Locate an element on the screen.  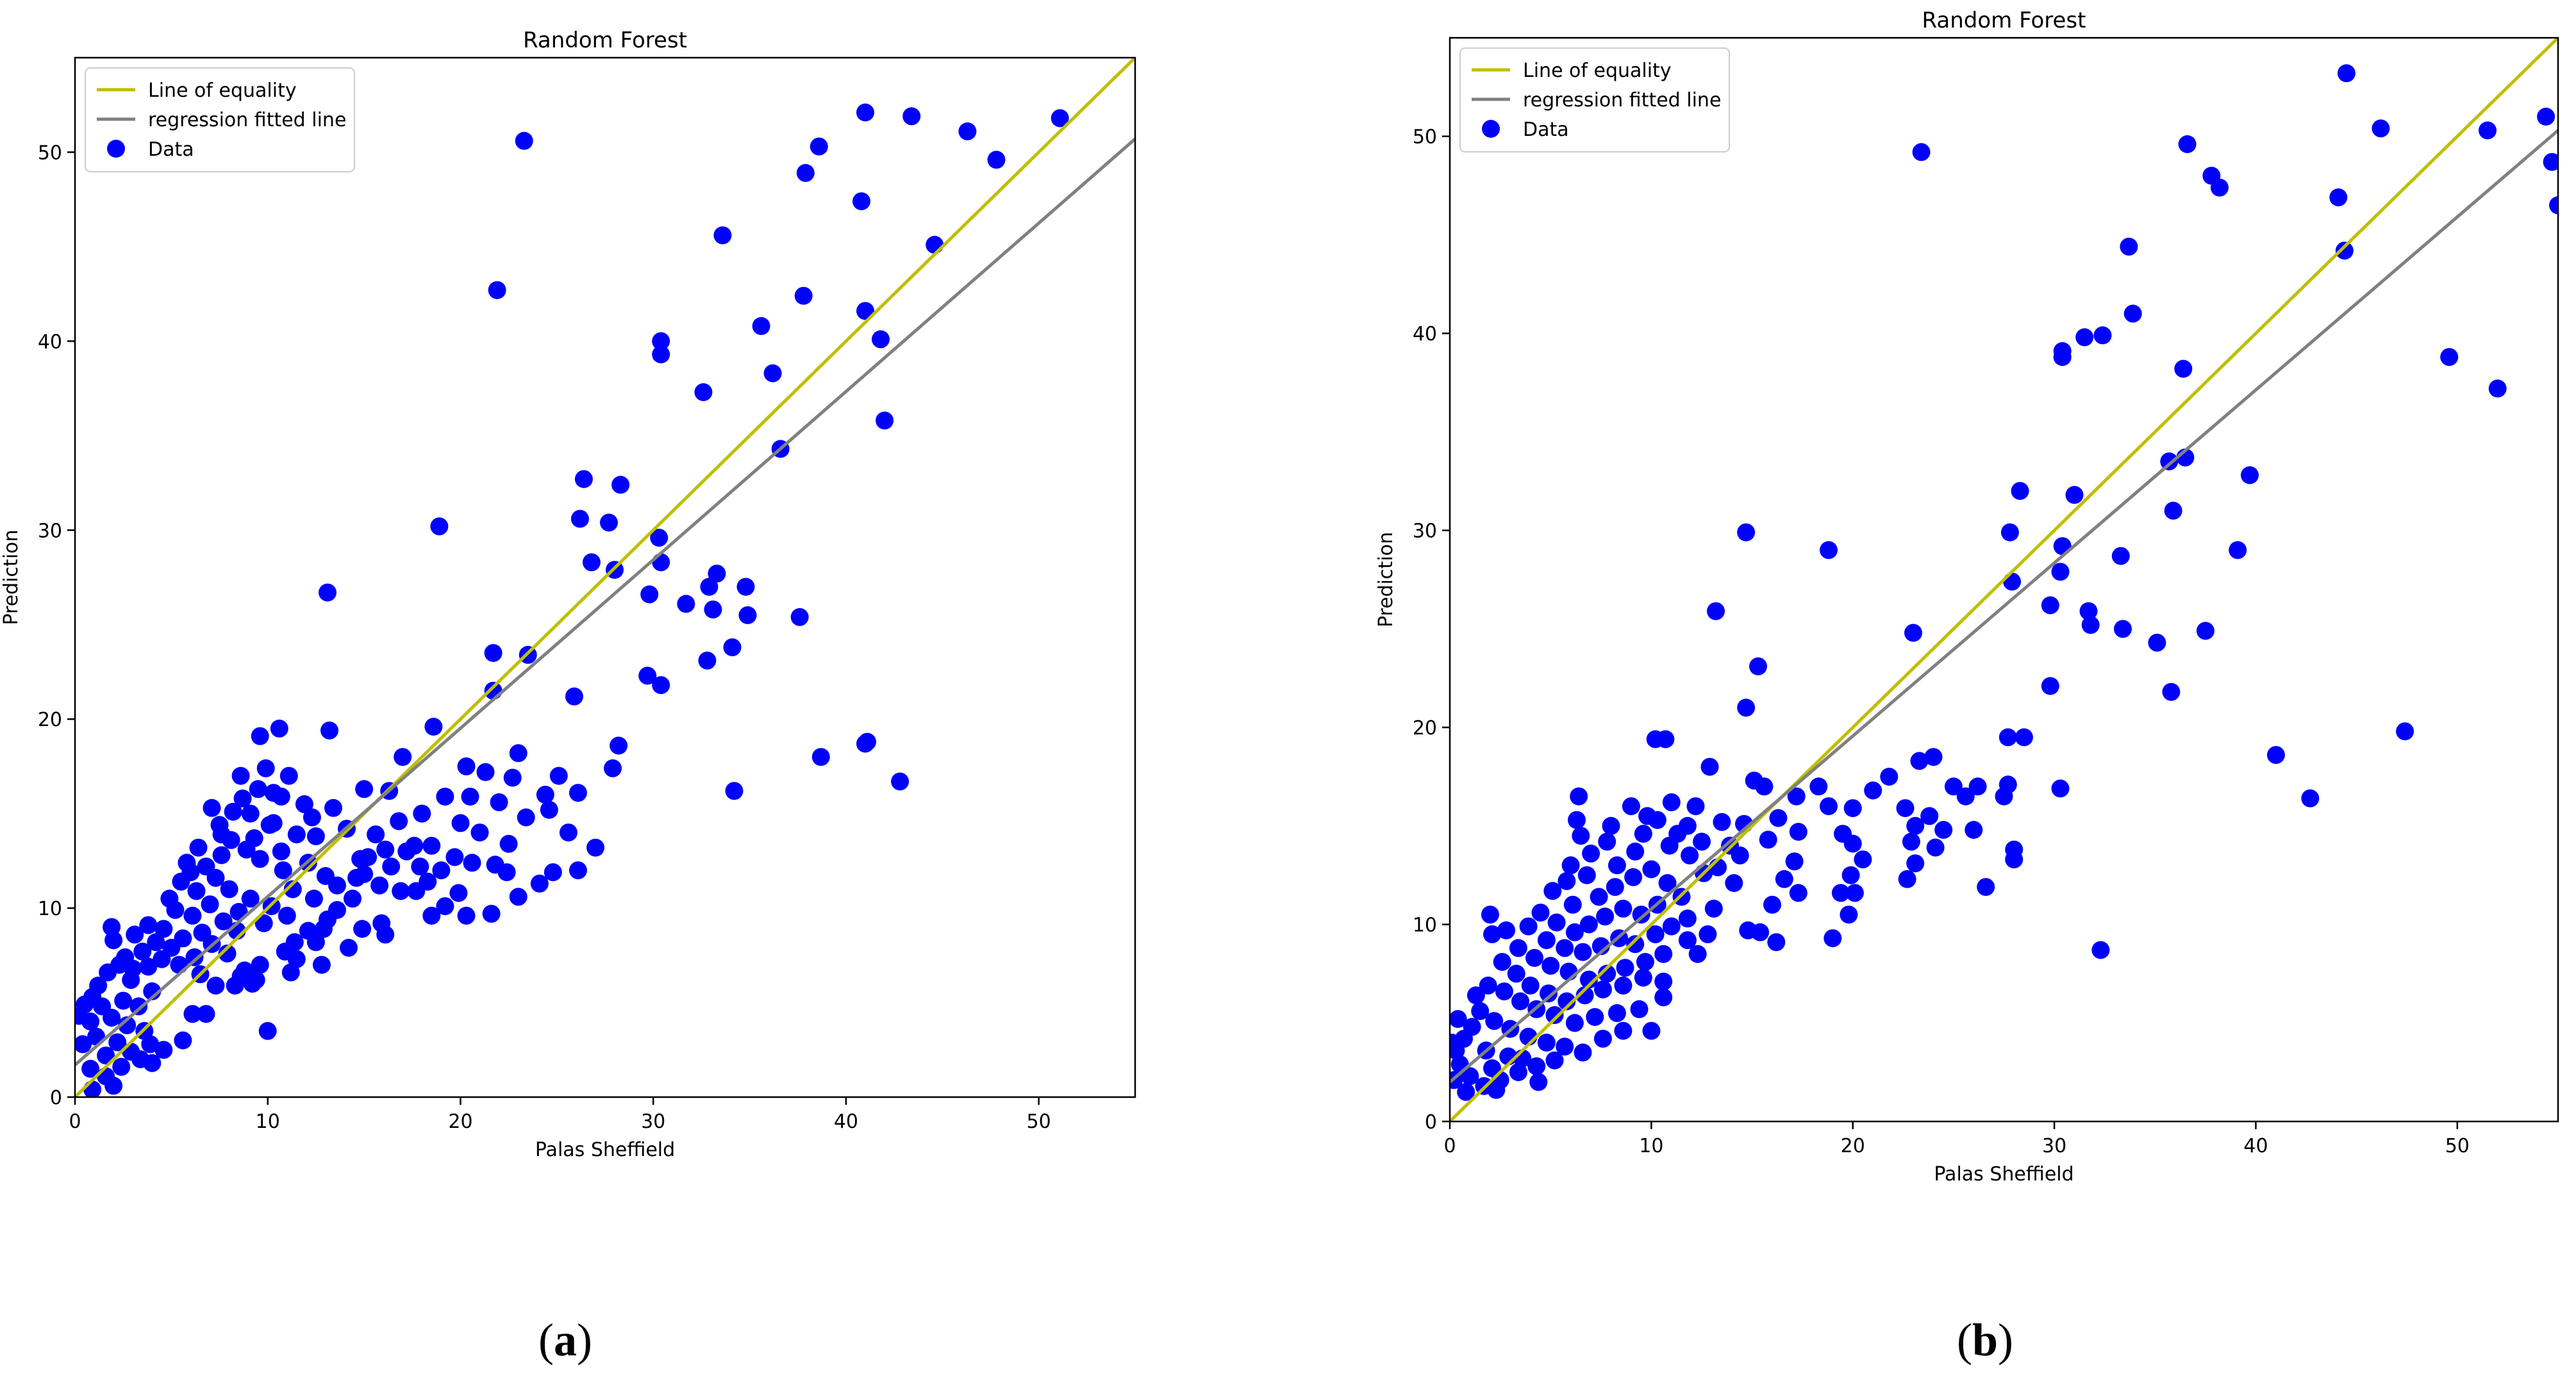
x-tick-label: 50 is located at coordinates (2457, 1146).